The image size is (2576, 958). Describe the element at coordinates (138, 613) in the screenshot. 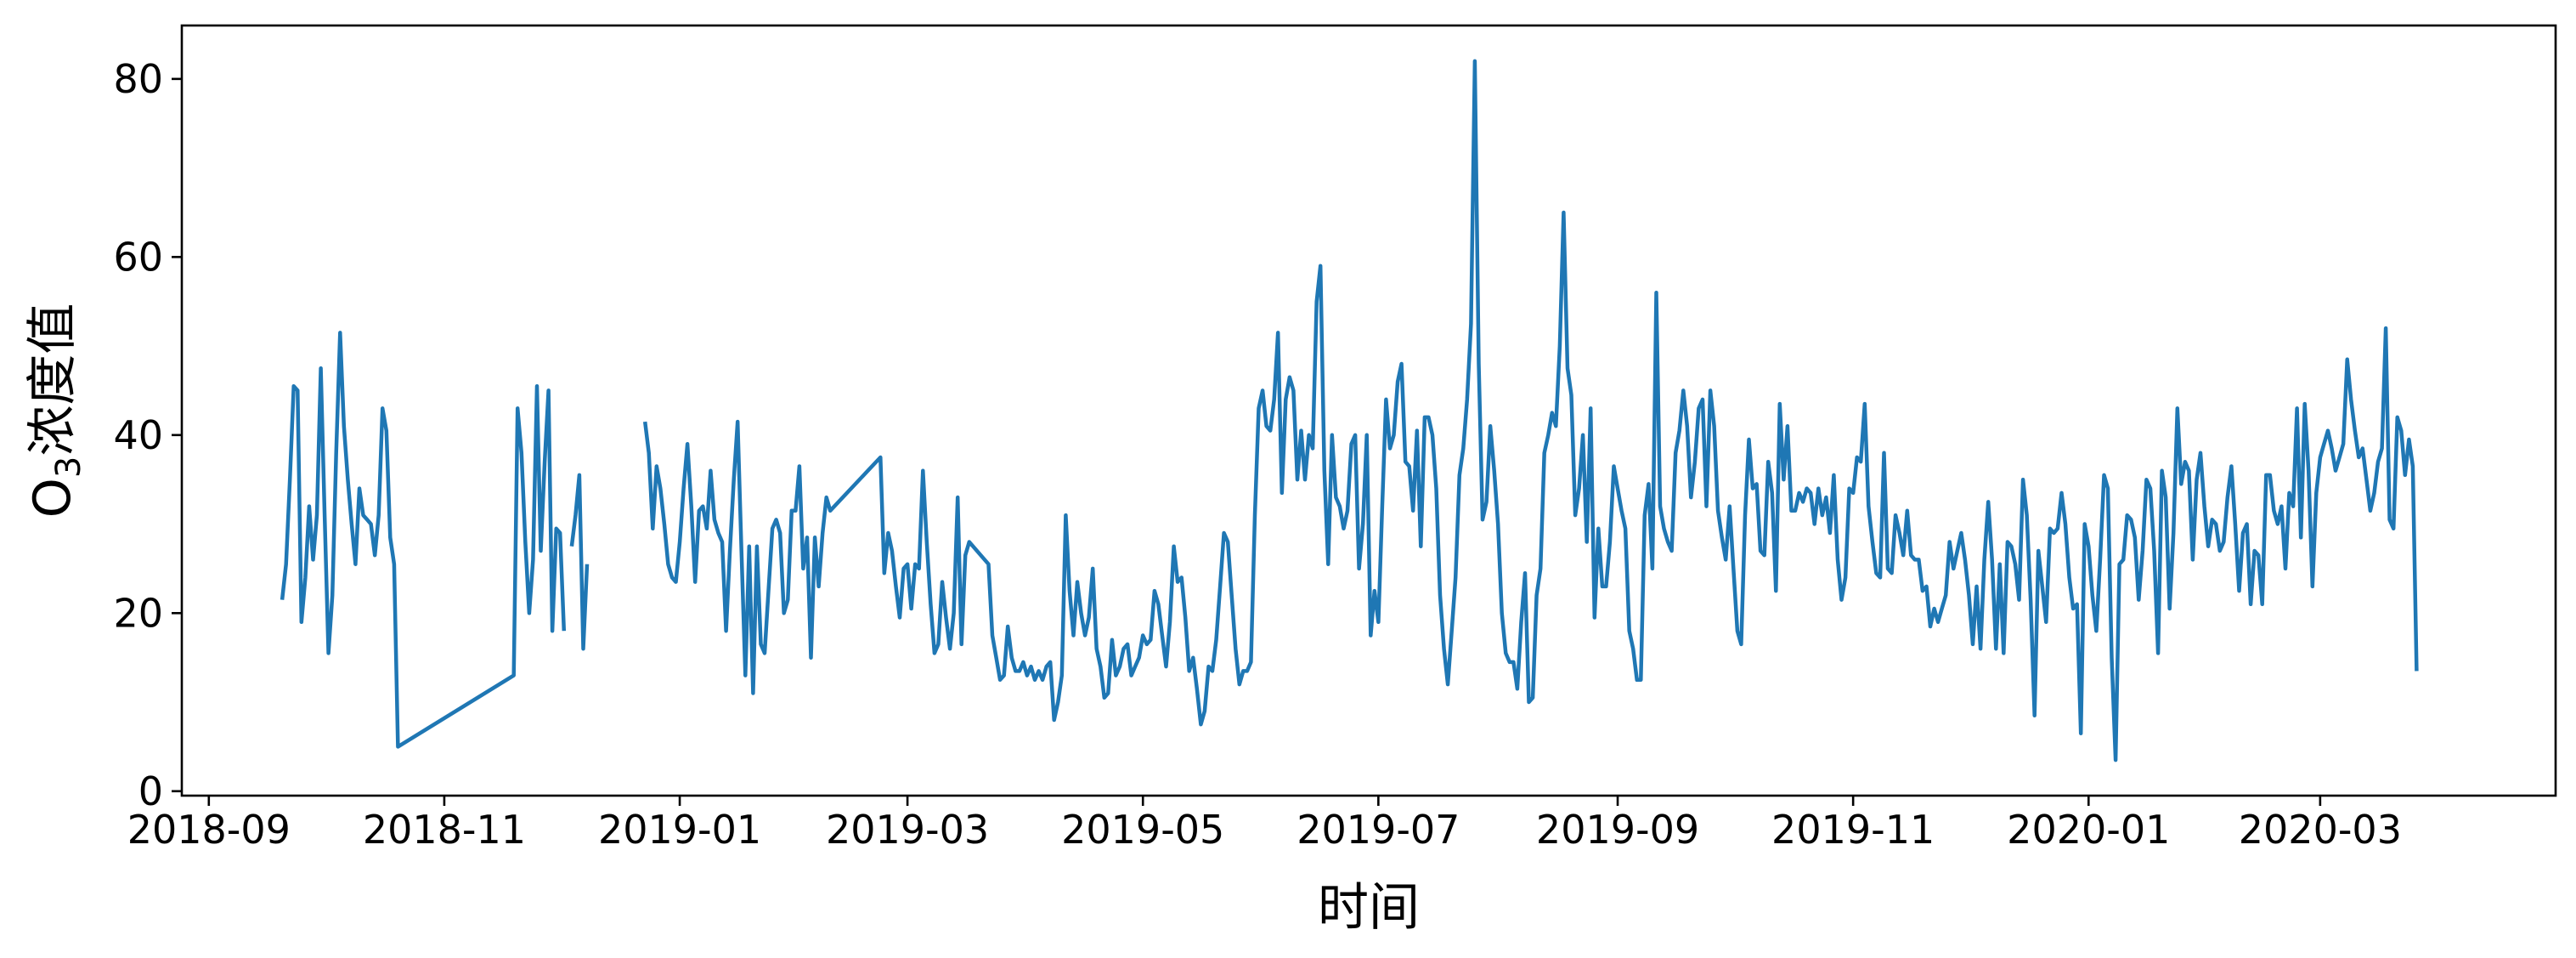

I see `y-tick-label: 20` at that location.